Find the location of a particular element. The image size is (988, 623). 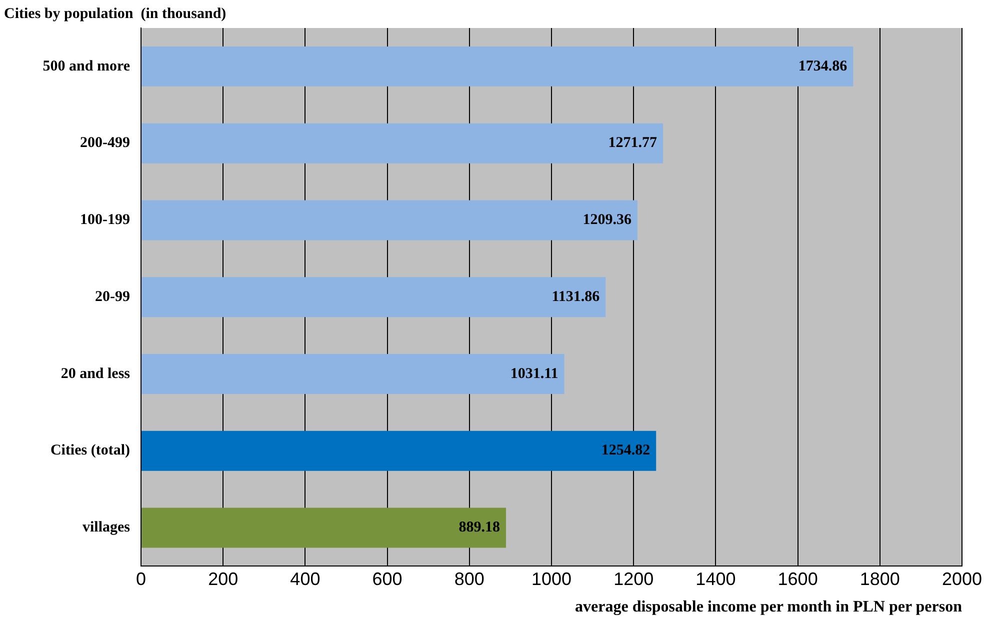

x-tick-label: 1200 is located at coordinates (634, 578).